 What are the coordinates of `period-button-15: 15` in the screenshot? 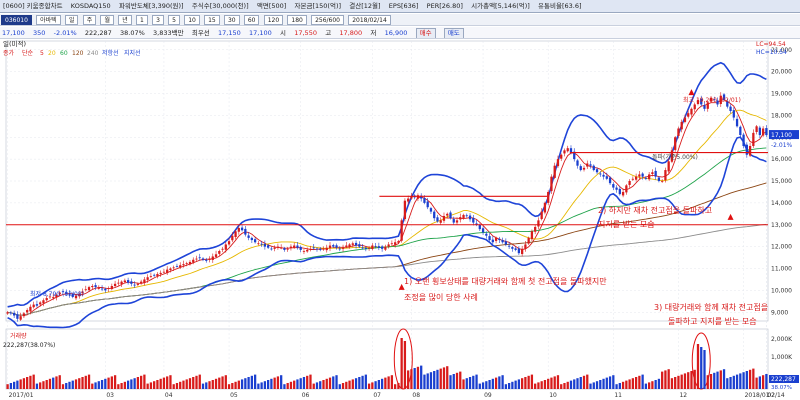 It's located at (212, 20).